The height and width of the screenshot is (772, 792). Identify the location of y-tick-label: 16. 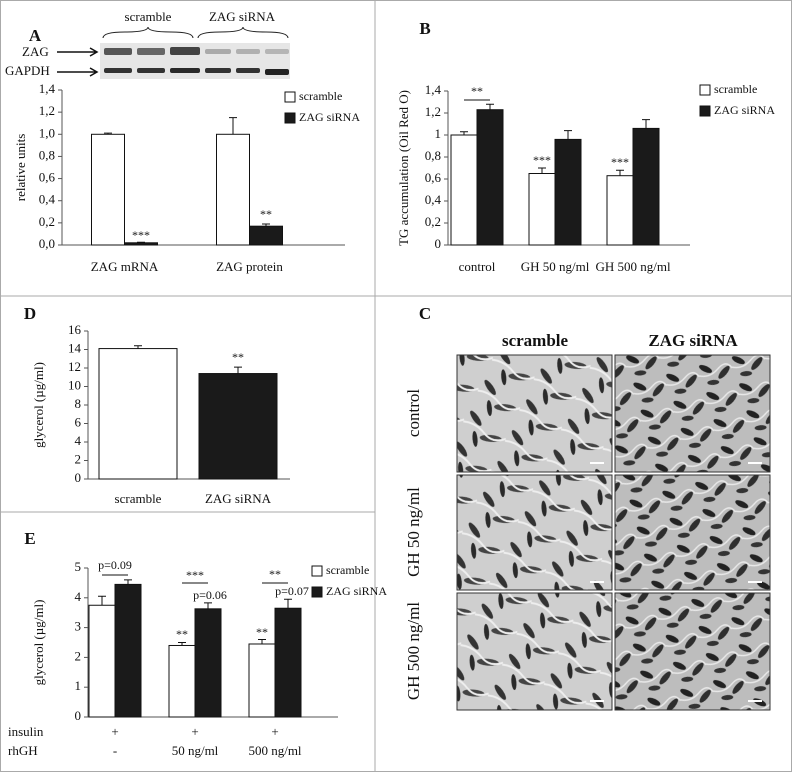
(75, 329).